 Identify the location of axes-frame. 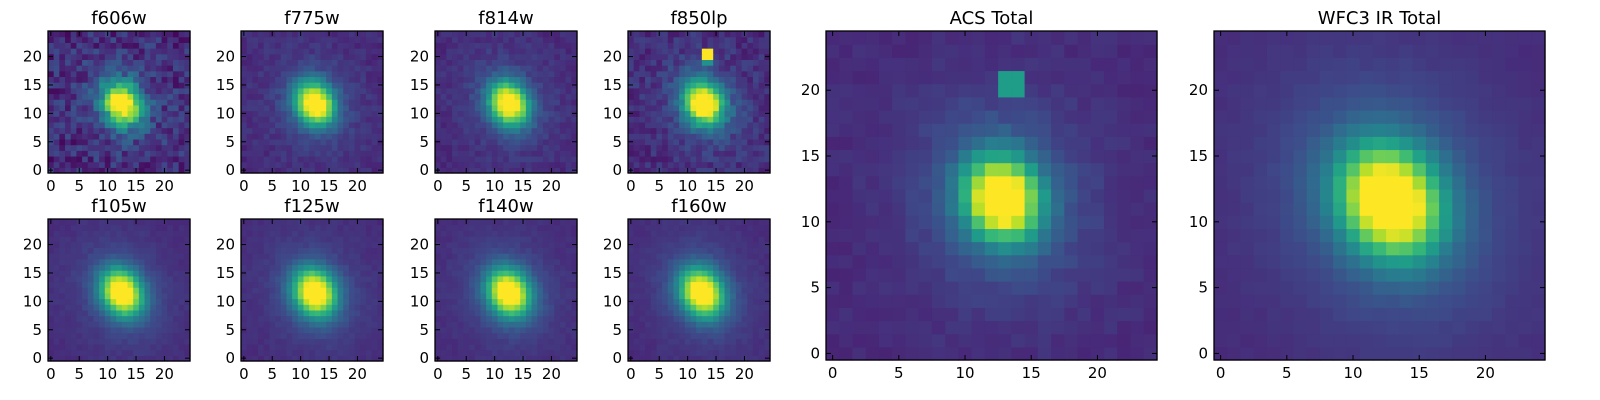
(312, 290).